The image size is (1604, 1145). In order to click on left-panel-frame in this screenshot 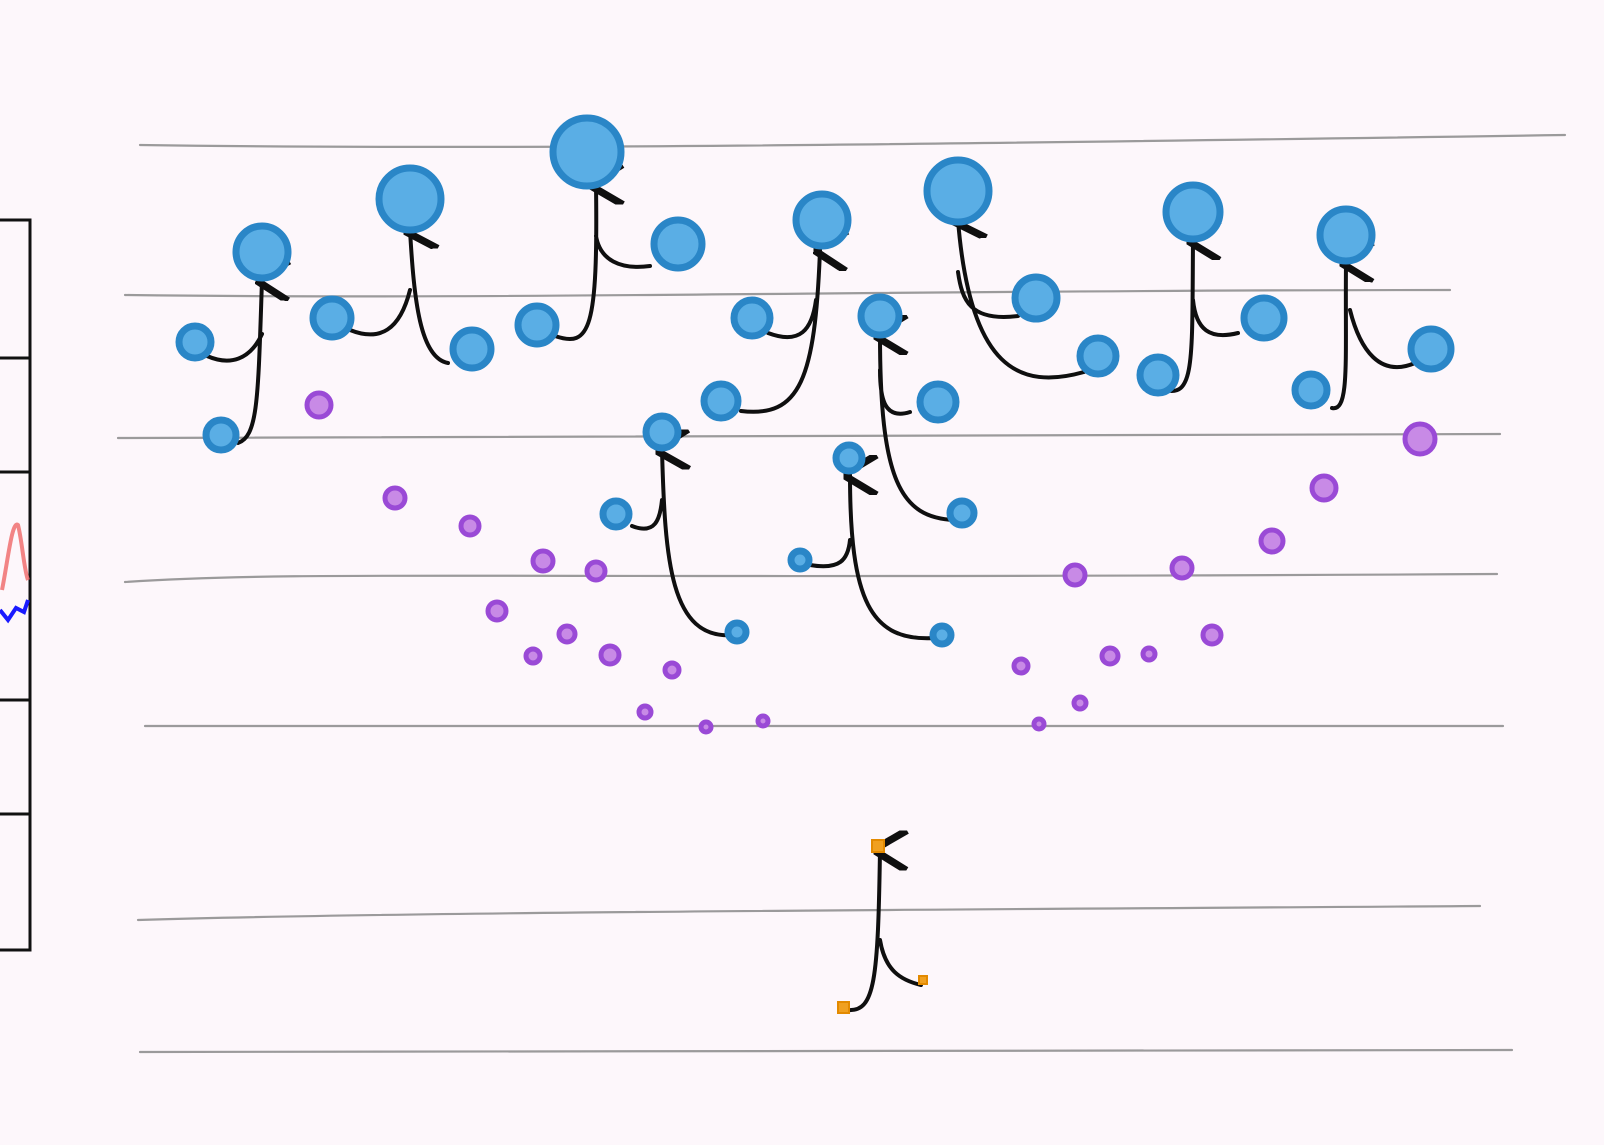, I will do `click(16, 585)`.